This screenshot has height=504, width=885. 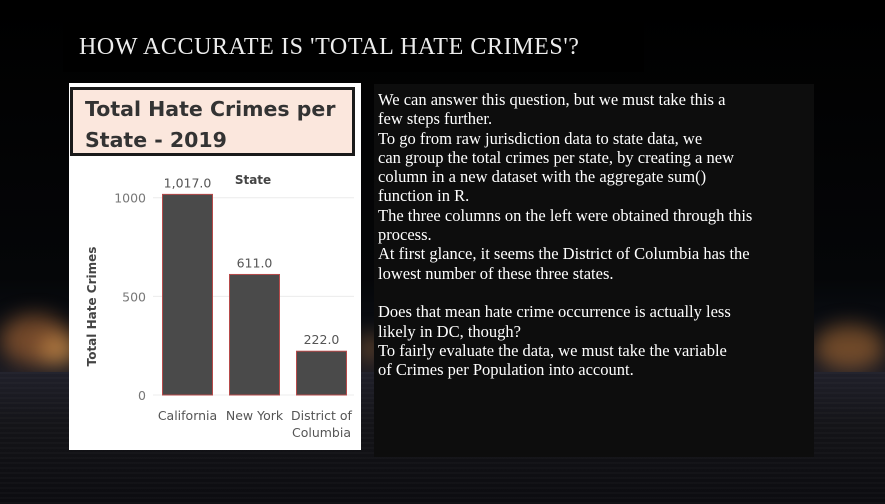 What do you see at coordinates (496, 273) in the screenshot?
I see `text-line: lowest number of these three states.` at bounding box center [496, 273].